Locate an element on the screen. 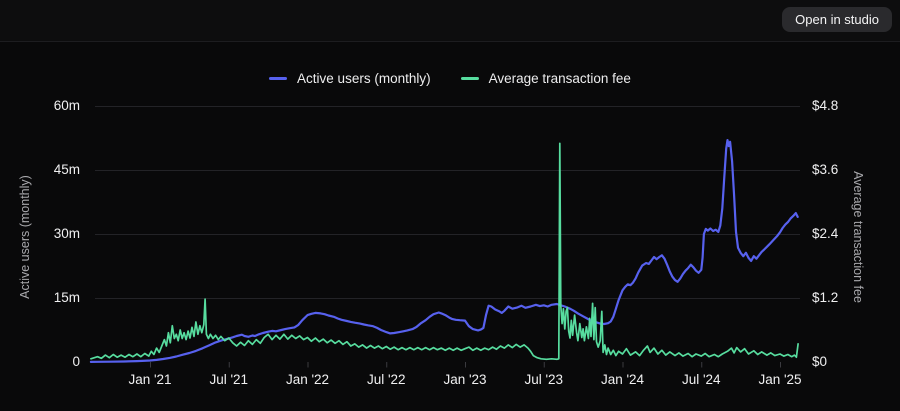 Image resolution: width=900 pixels, height=411 pixels. y-left-tick-label: 45m is located at coordinates (66, 169).